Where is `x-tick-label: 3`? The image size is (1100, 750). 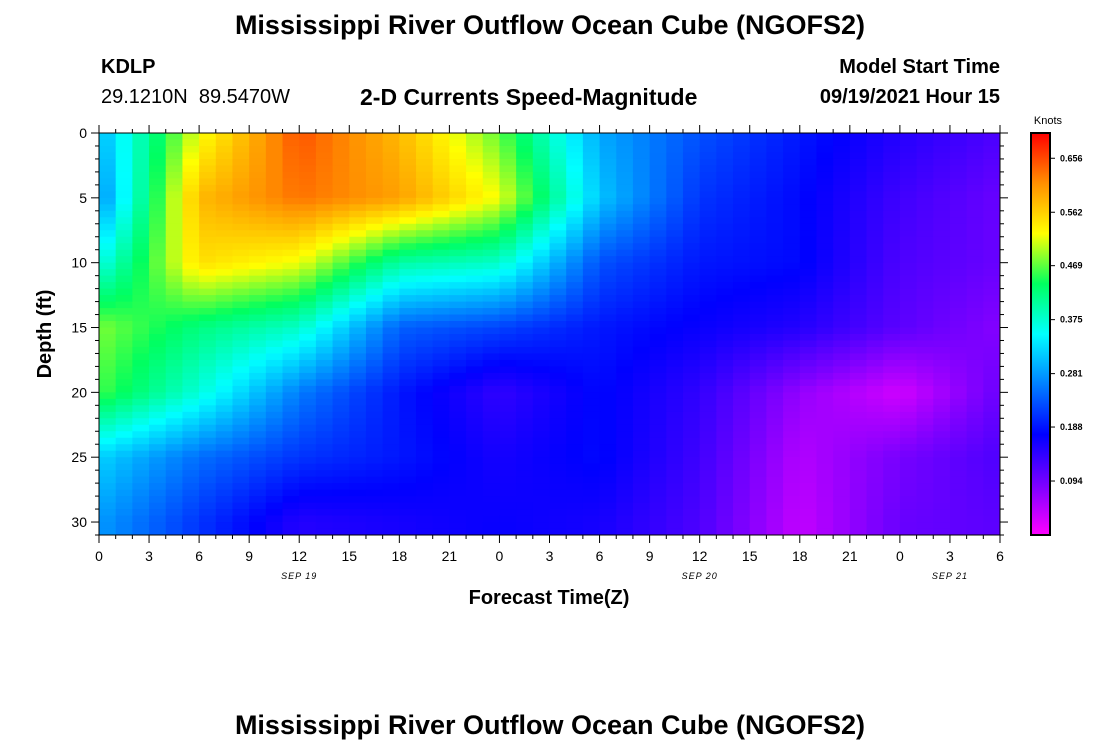 x-tick-label: 3 is located at coordinates (149, 556).